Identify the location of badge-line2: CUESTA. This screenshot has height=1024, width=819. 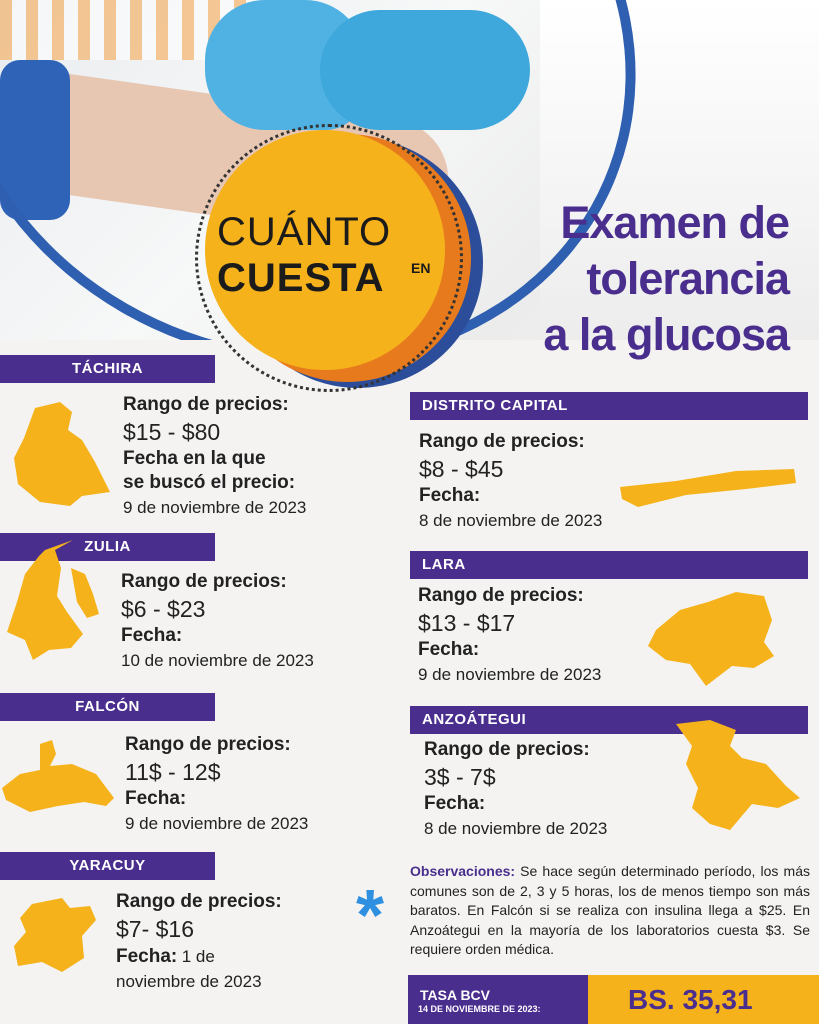
(301, 278).